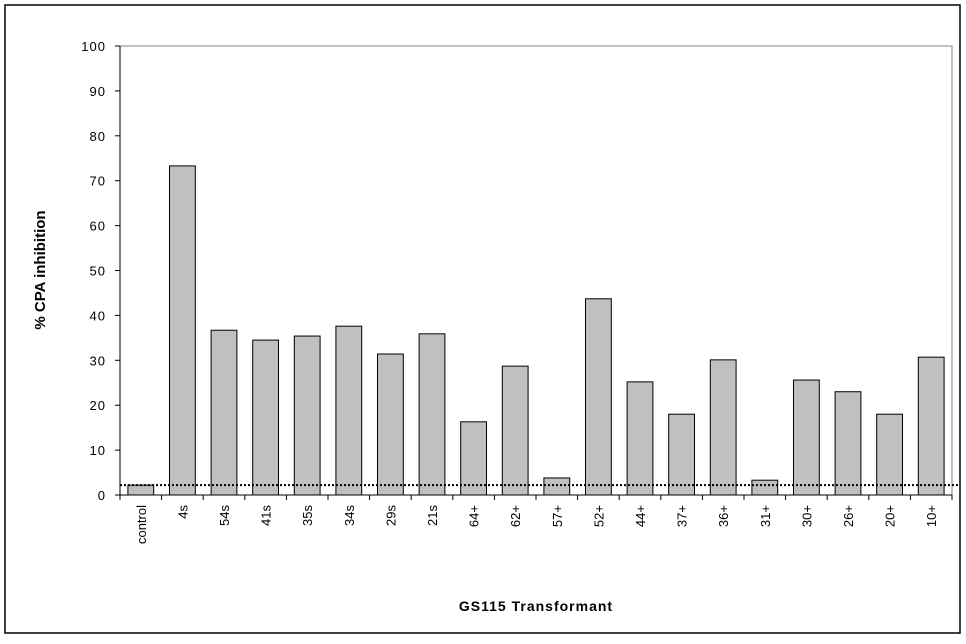  What do you see at coordinates (98, 91) in the screenshot?
I see `y-tick-label: 90` at bounding box center [98, 91].